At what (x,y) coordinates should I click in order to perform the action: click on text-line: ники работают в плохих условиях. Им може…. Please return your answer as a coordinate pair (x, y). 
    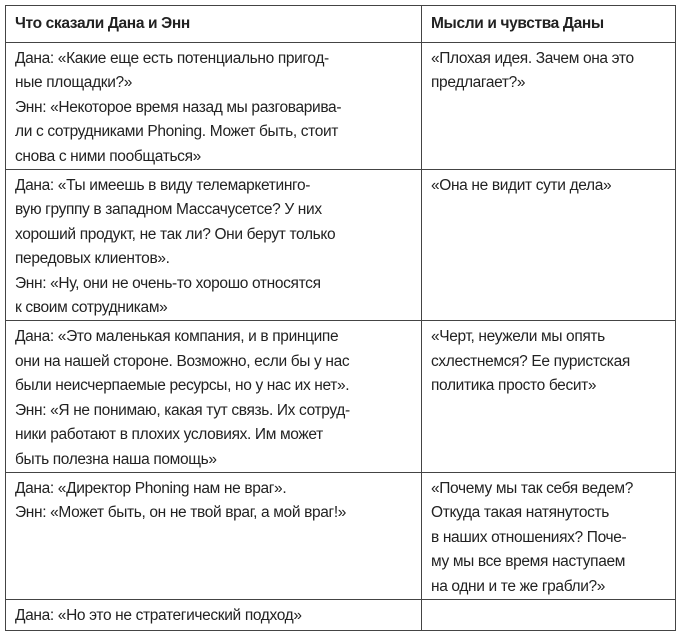
    Looking at the image, I should click on (169, 435).